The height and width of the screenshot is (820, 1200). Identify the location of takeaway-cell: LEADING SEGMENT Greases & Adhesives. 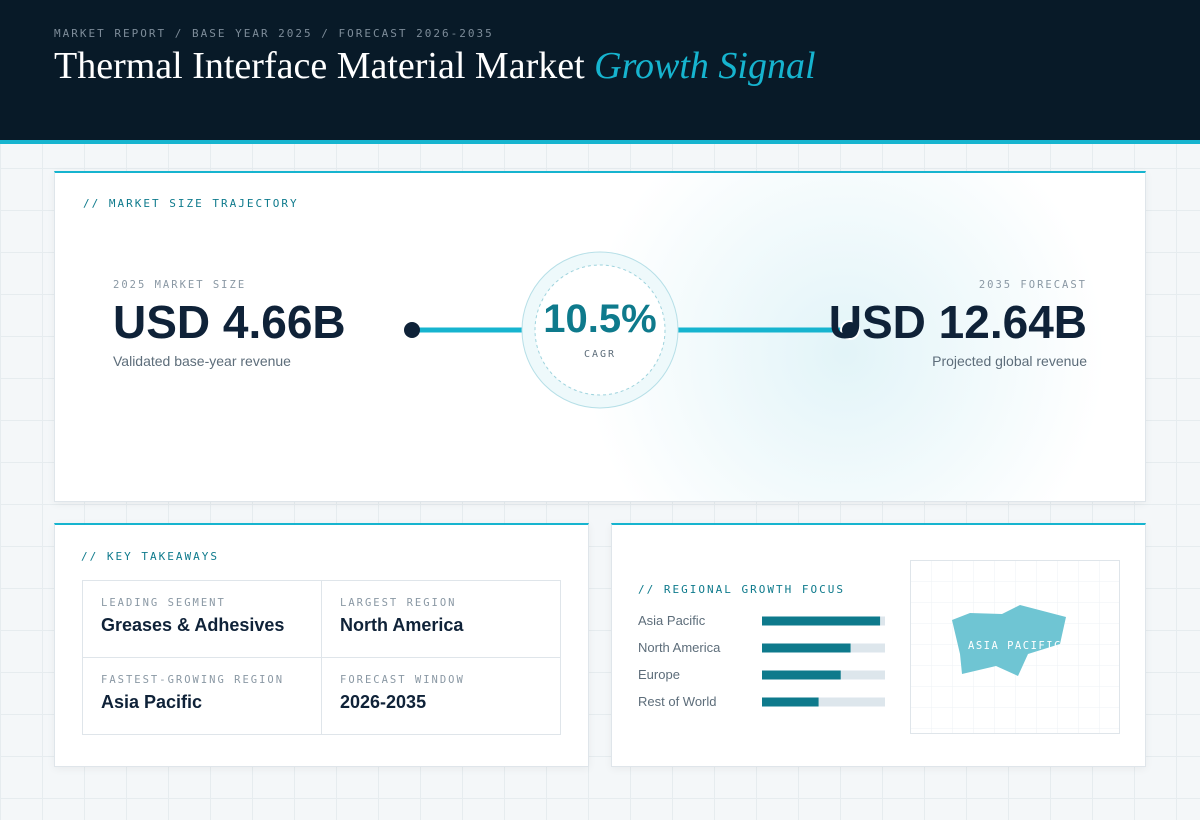
(202, 619).